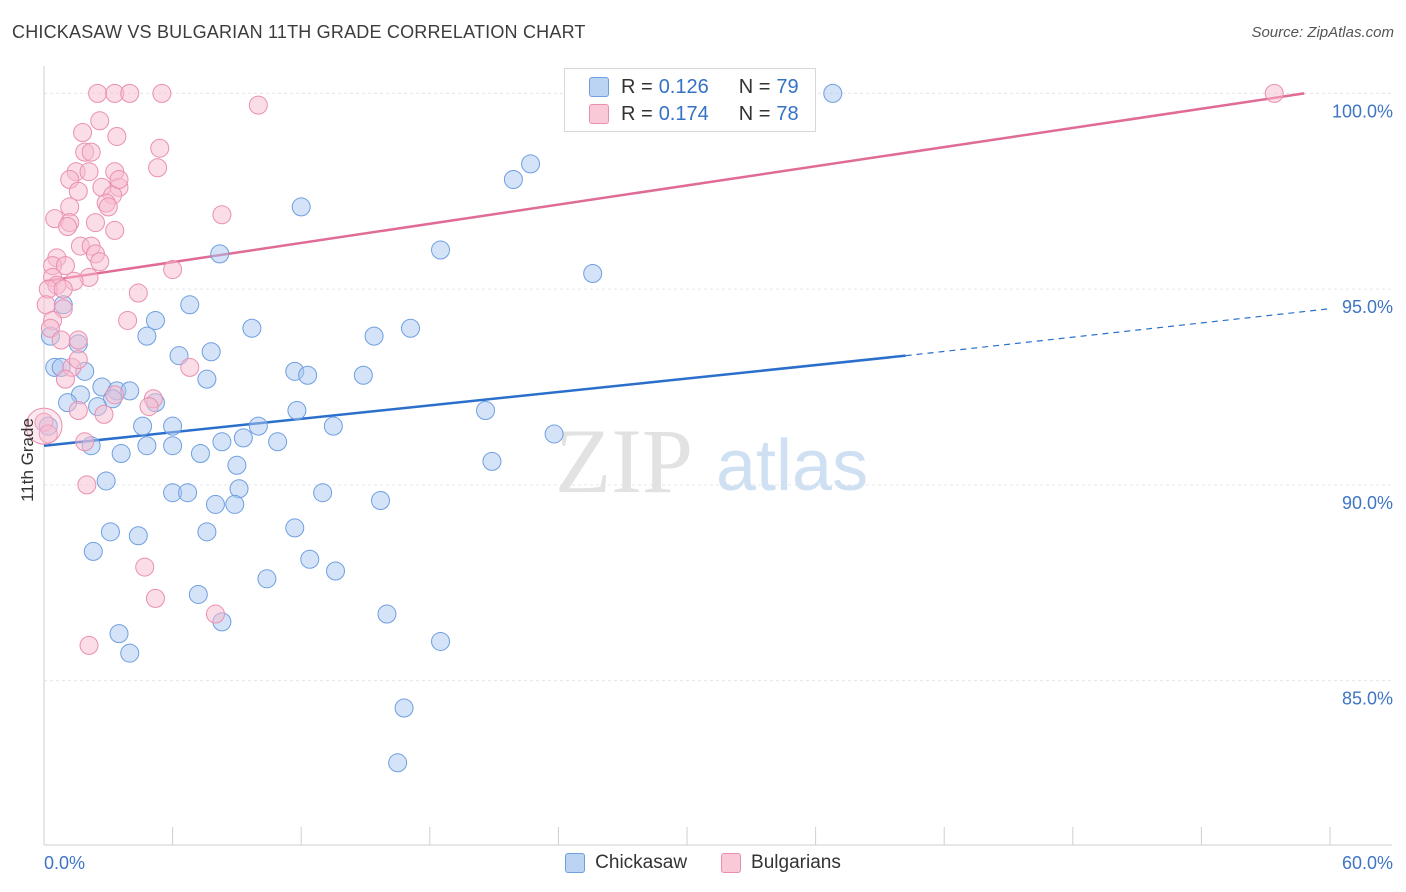  Describe the element at coordinates (690, 100) in the screenshot. I see `correlation-legend: R = 0.126 N = 79 R = 0.174 N = 78` at that location.